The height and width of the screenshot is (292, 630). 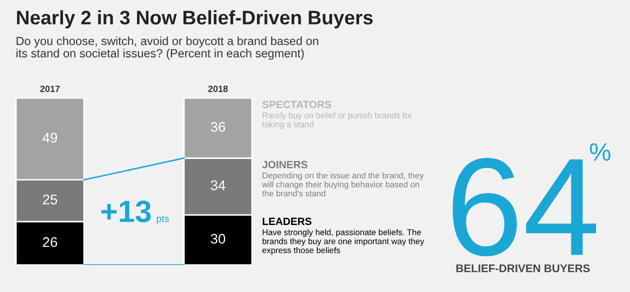 I want to click on chart-subtitle: Do you choose, switch, avoid or boycott a brand based on its stand on societal issues? (Percent in each segment), so click(x=167, y=48).